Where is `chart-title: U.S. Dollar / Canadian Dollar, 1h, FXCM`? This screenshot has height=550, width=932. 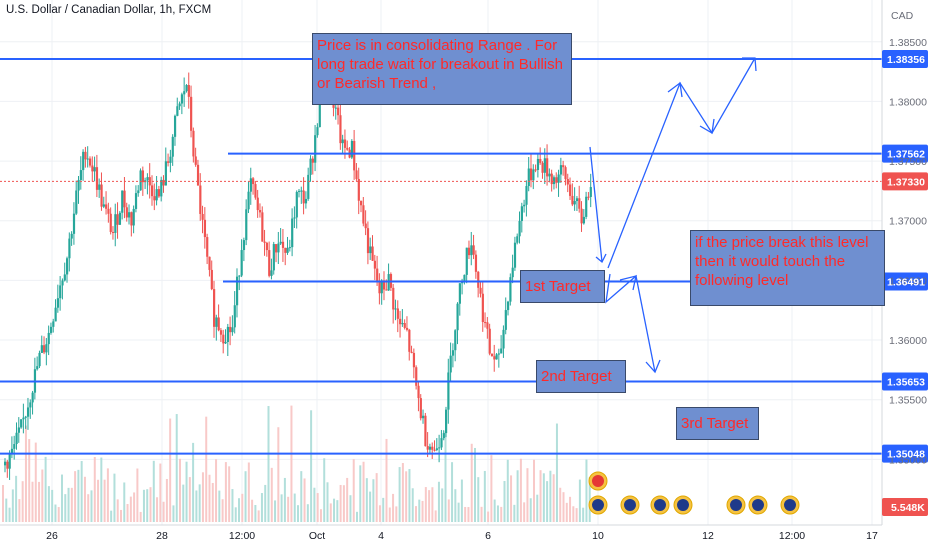
chart-title: U.S. Dollar / Canadian Dollar, 1h, FXCM is located at coordinates (109, 10).